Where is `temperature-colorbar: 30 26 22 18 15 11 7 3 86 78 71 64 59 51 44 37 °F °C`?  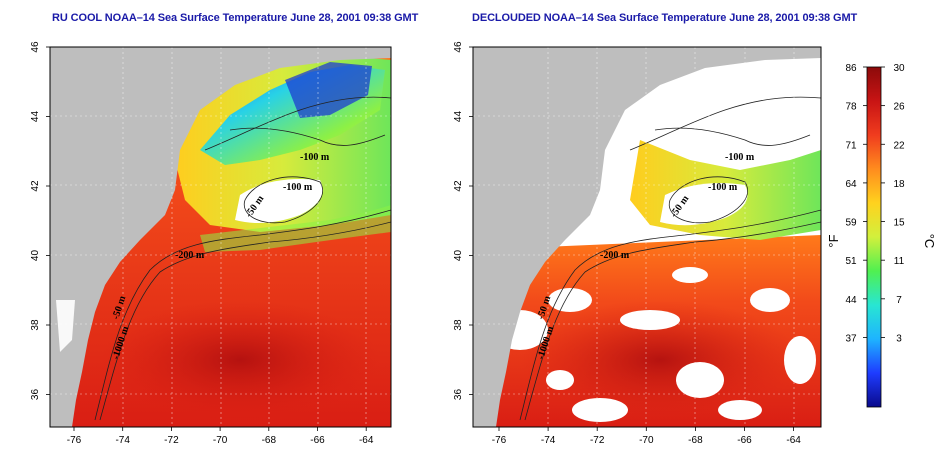
temperature-colorbar: 30 26 22 18 15 11 7 3 86 78 71 64 59 51 44 37 °F °C is located at coordinates (881, 235).